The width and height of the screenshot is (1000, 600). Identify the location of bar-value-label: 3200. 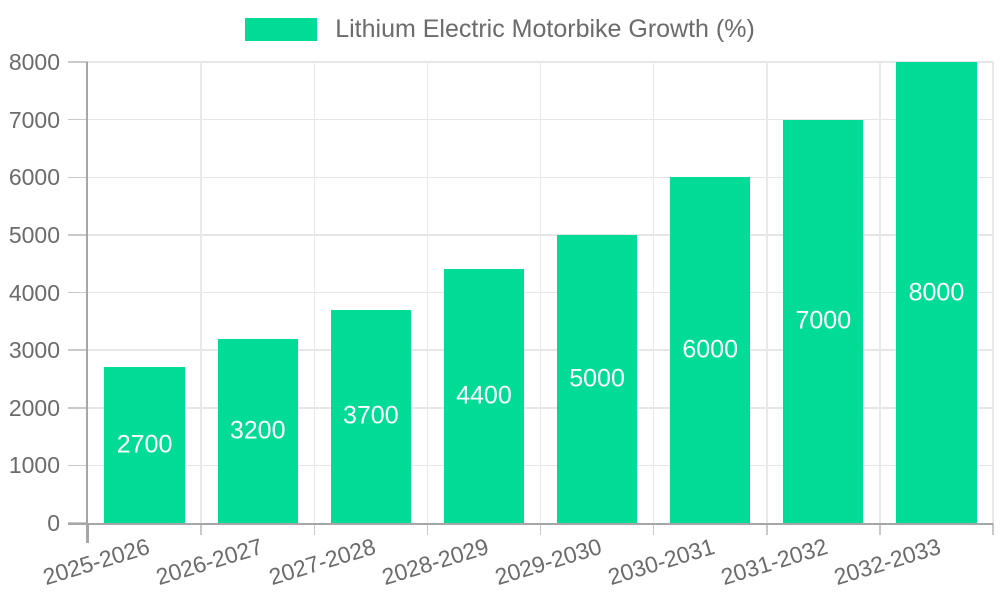
(257, 430).